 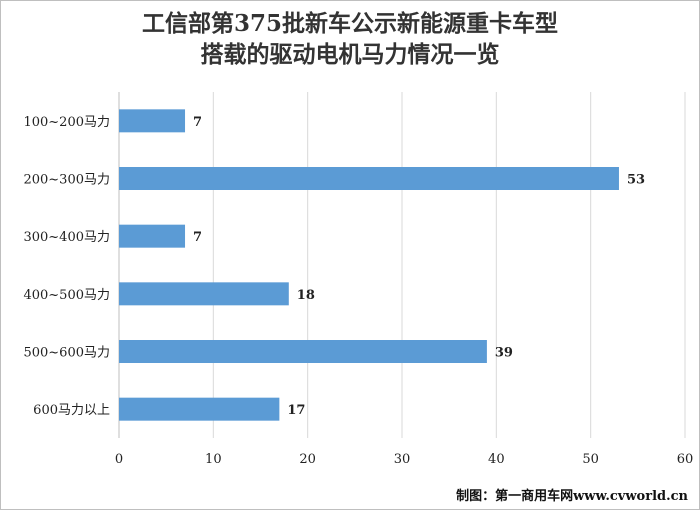 What do you see at coordinates (66, 295) in the screenshot?
I see `category-label-4: 400~500马力` at bounding box center [66, 295].